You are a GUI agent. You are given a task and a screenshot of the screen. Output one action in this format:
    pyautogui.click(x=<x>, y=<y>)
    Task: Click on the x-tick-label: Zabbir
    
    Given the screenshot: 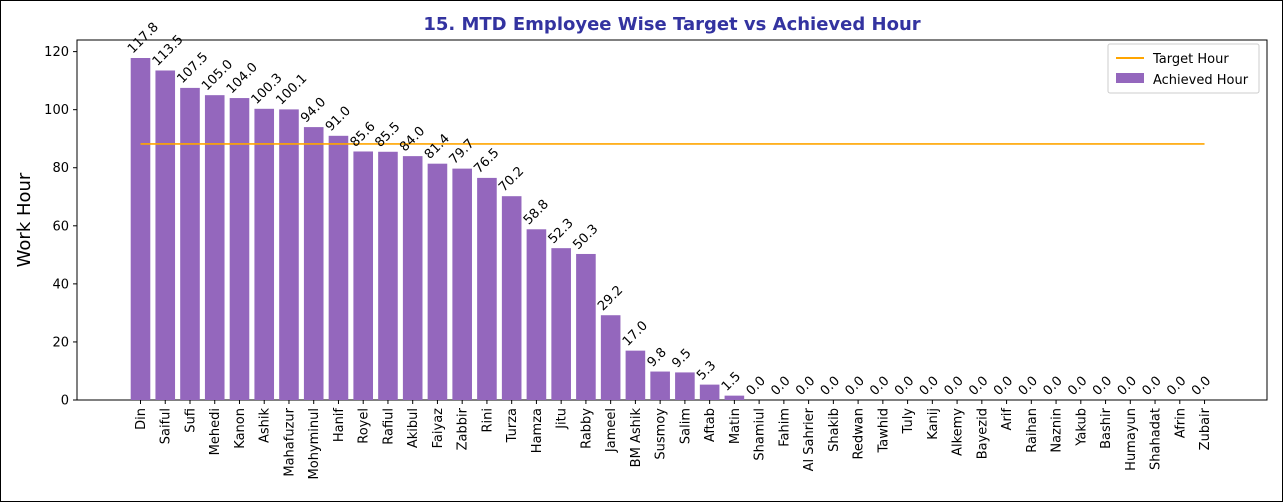 What is the action you would take?
    pyautogui.click(x=463, y=428)
    